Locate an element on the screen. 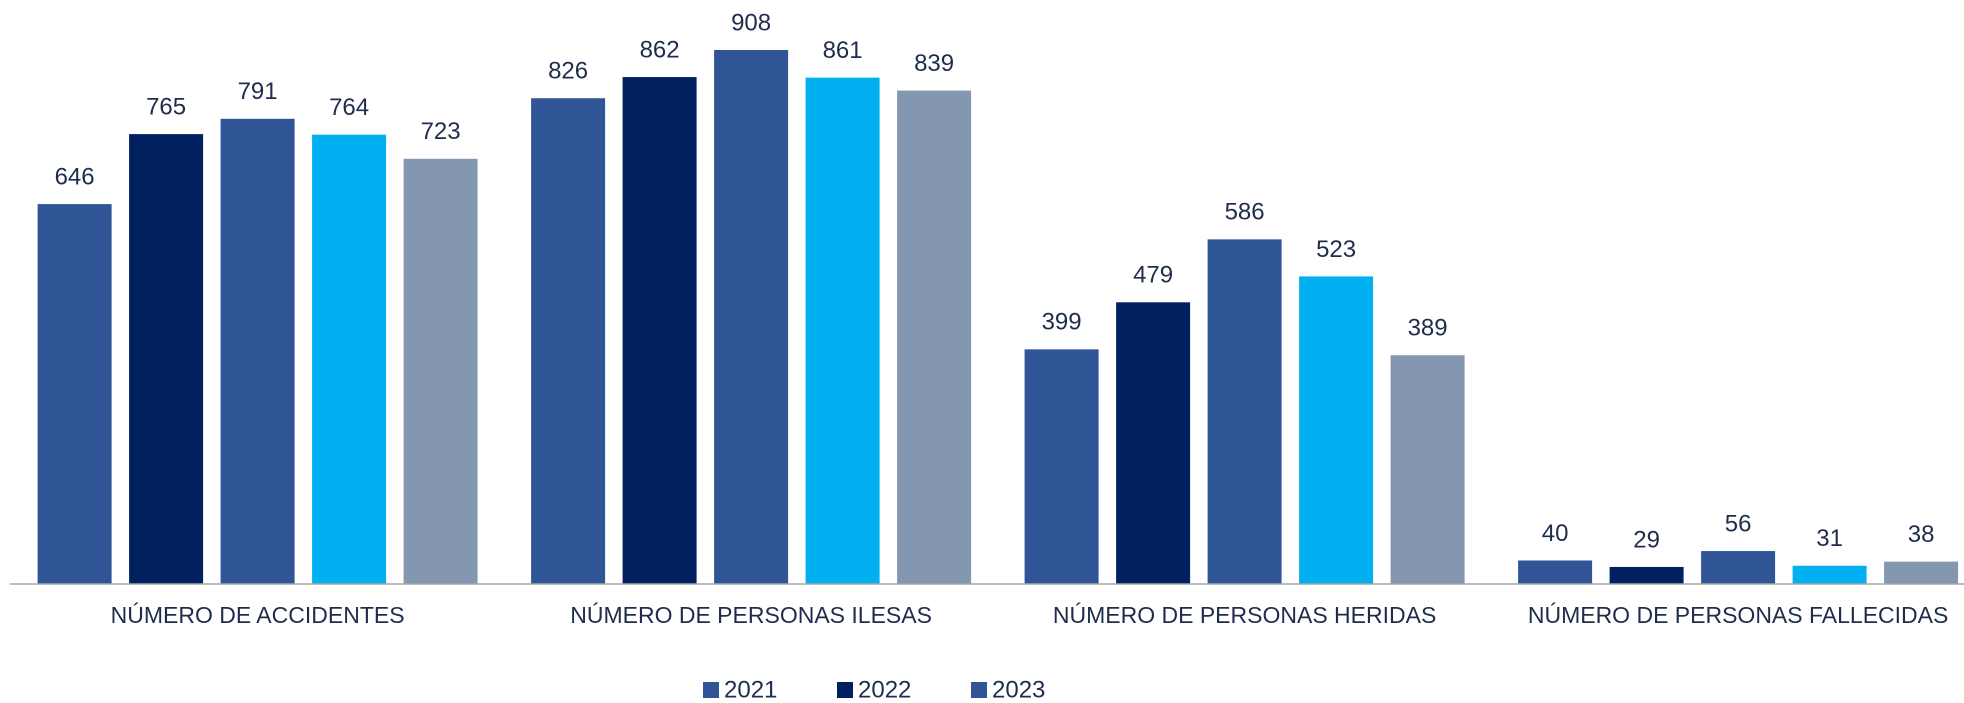 This screenshot has width=1964, height=703. legend-label: 2022 is located at coordinates (884, 689).